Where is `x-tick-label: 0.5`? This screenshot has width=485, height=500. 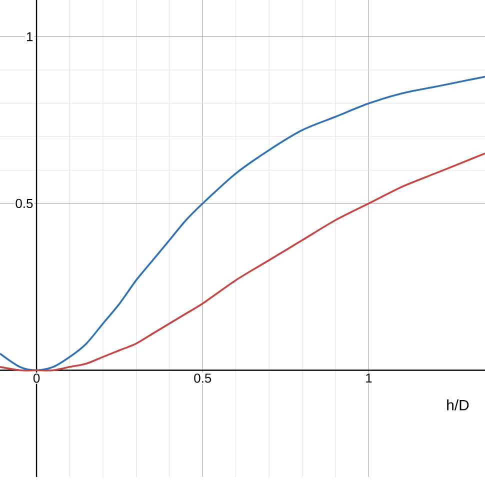
x-tick-label: 0.5 is located at coordinates (203, 378).